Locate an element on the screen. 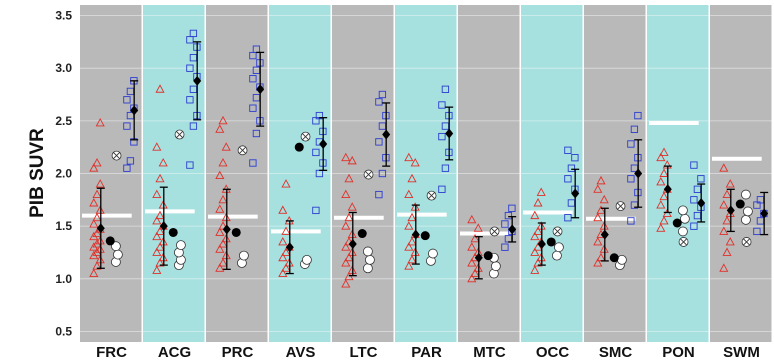  x-tick-label: MTC is located at coordinates (489, 352).